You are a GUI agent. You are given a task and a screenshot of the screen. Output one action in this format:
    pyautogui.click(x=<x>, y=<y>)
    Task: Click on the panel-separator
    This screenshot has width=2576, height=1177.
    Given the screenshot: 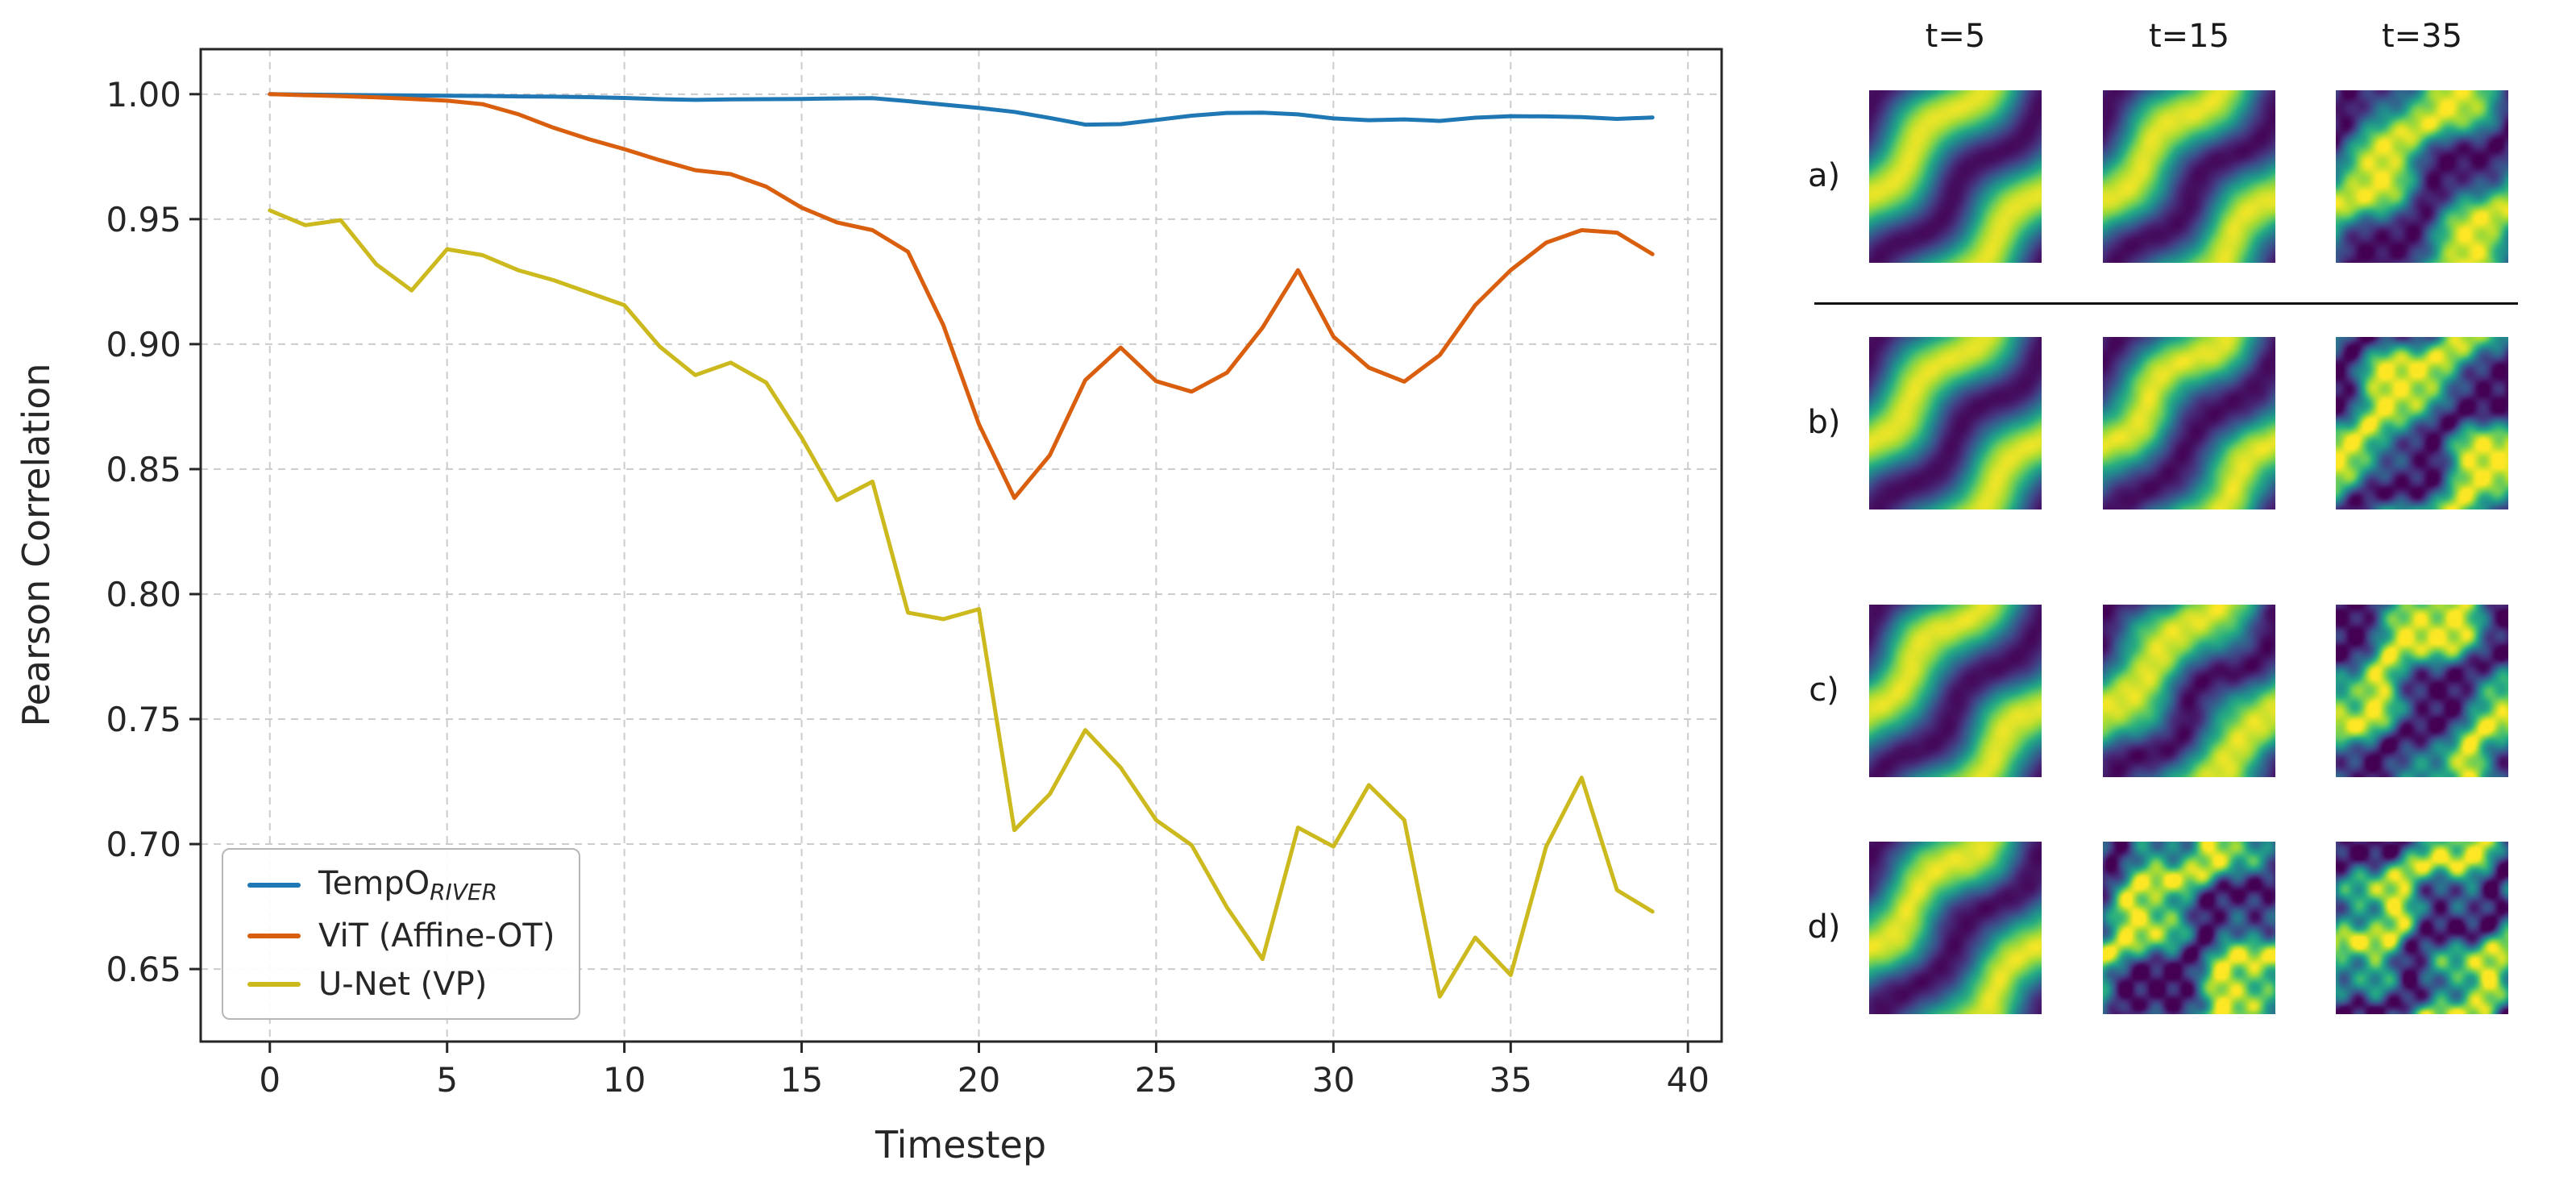 What is the action you would take?
    pyautogui.click(x=2166, y=303)
    